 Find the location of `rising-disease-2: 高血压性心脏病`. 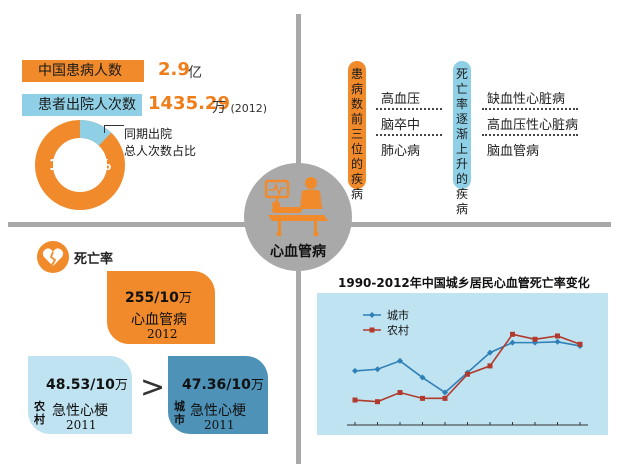

rising-disease-2: 高血压性心脏病 is located at coordinates (533, 125).